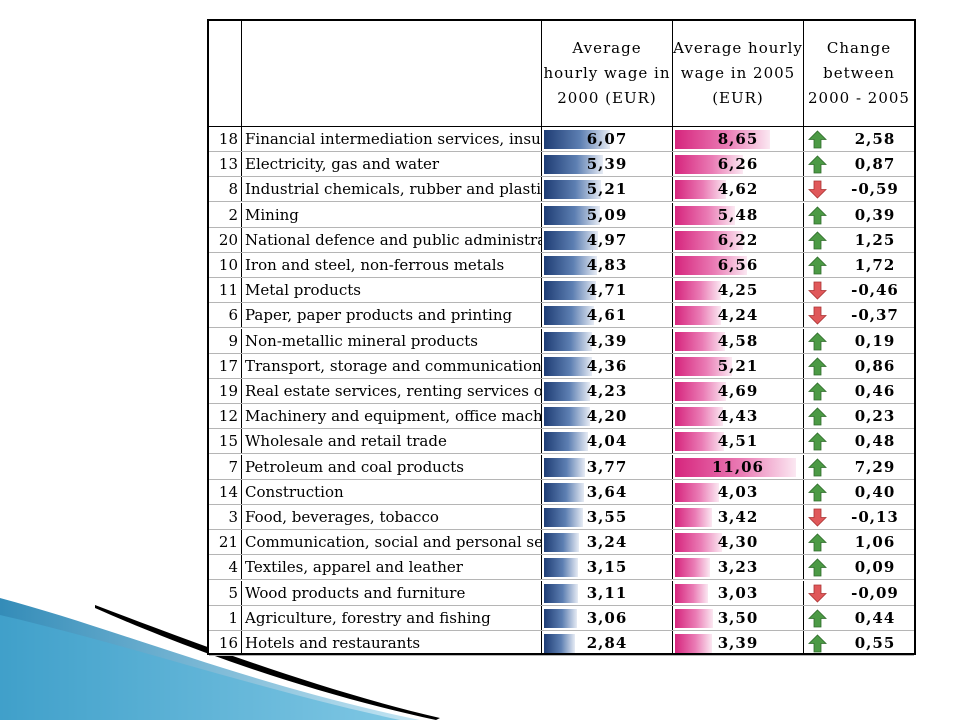 The height and width of the screenshot is (720, 960). What do you see at coordinates (607, 567) in the screenshot?
I see `wage-2000-value: 3,15` at bounding box center [607, 567].